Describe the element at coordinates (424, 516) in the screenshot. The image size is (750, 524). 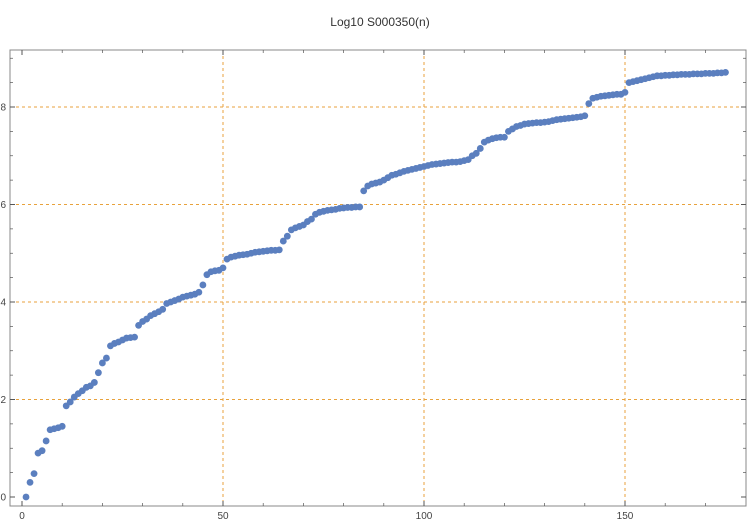
I see `x-tick-label: 100` at that location.